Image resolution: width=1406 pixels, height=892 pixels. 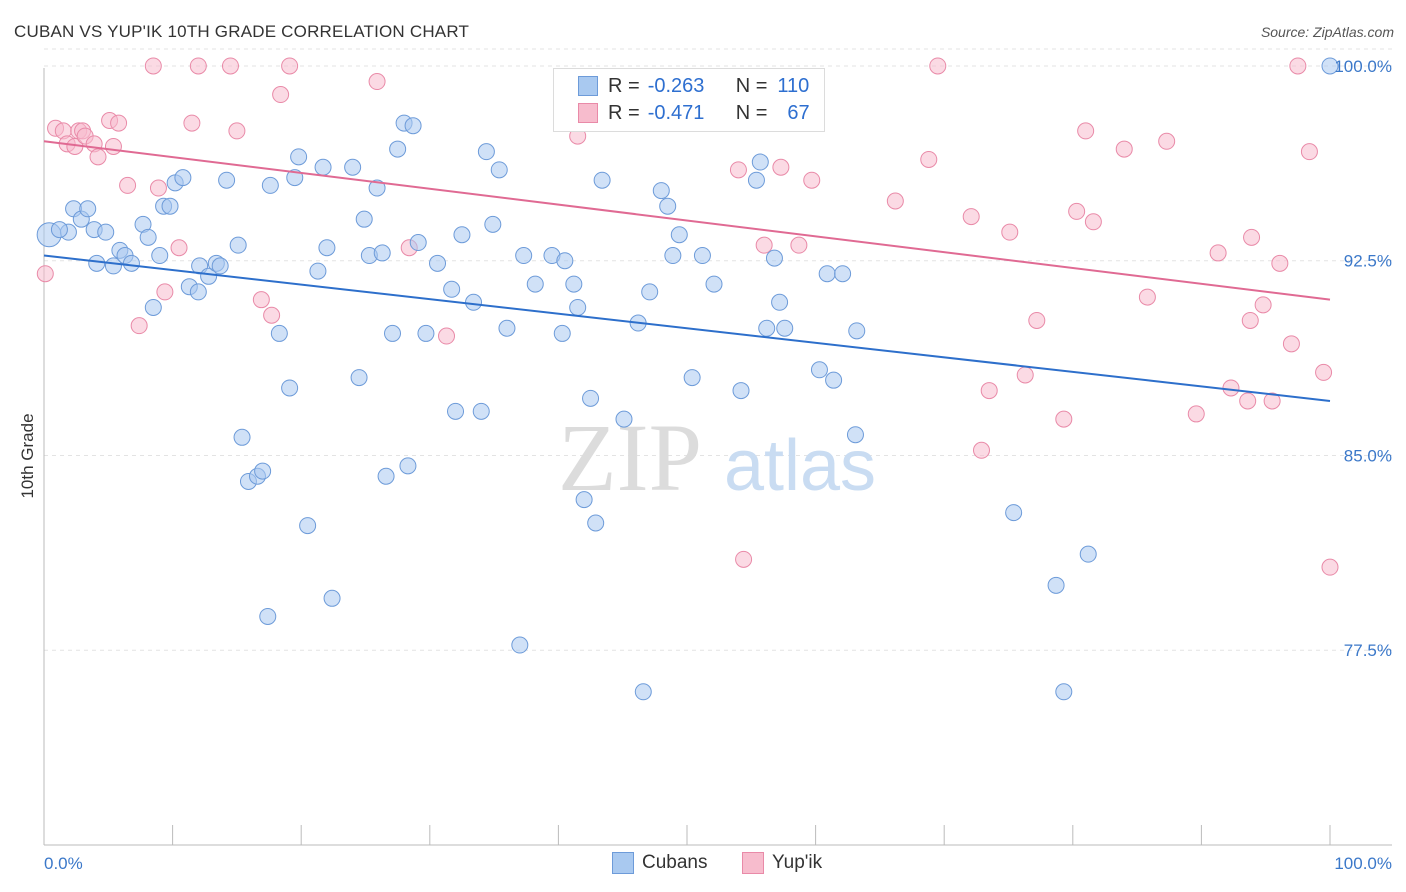 What do you see at coordinates (27, 455) in the screenshot?
I see `y-axis-label: 10th Grade` at bounding box center [27, 455].